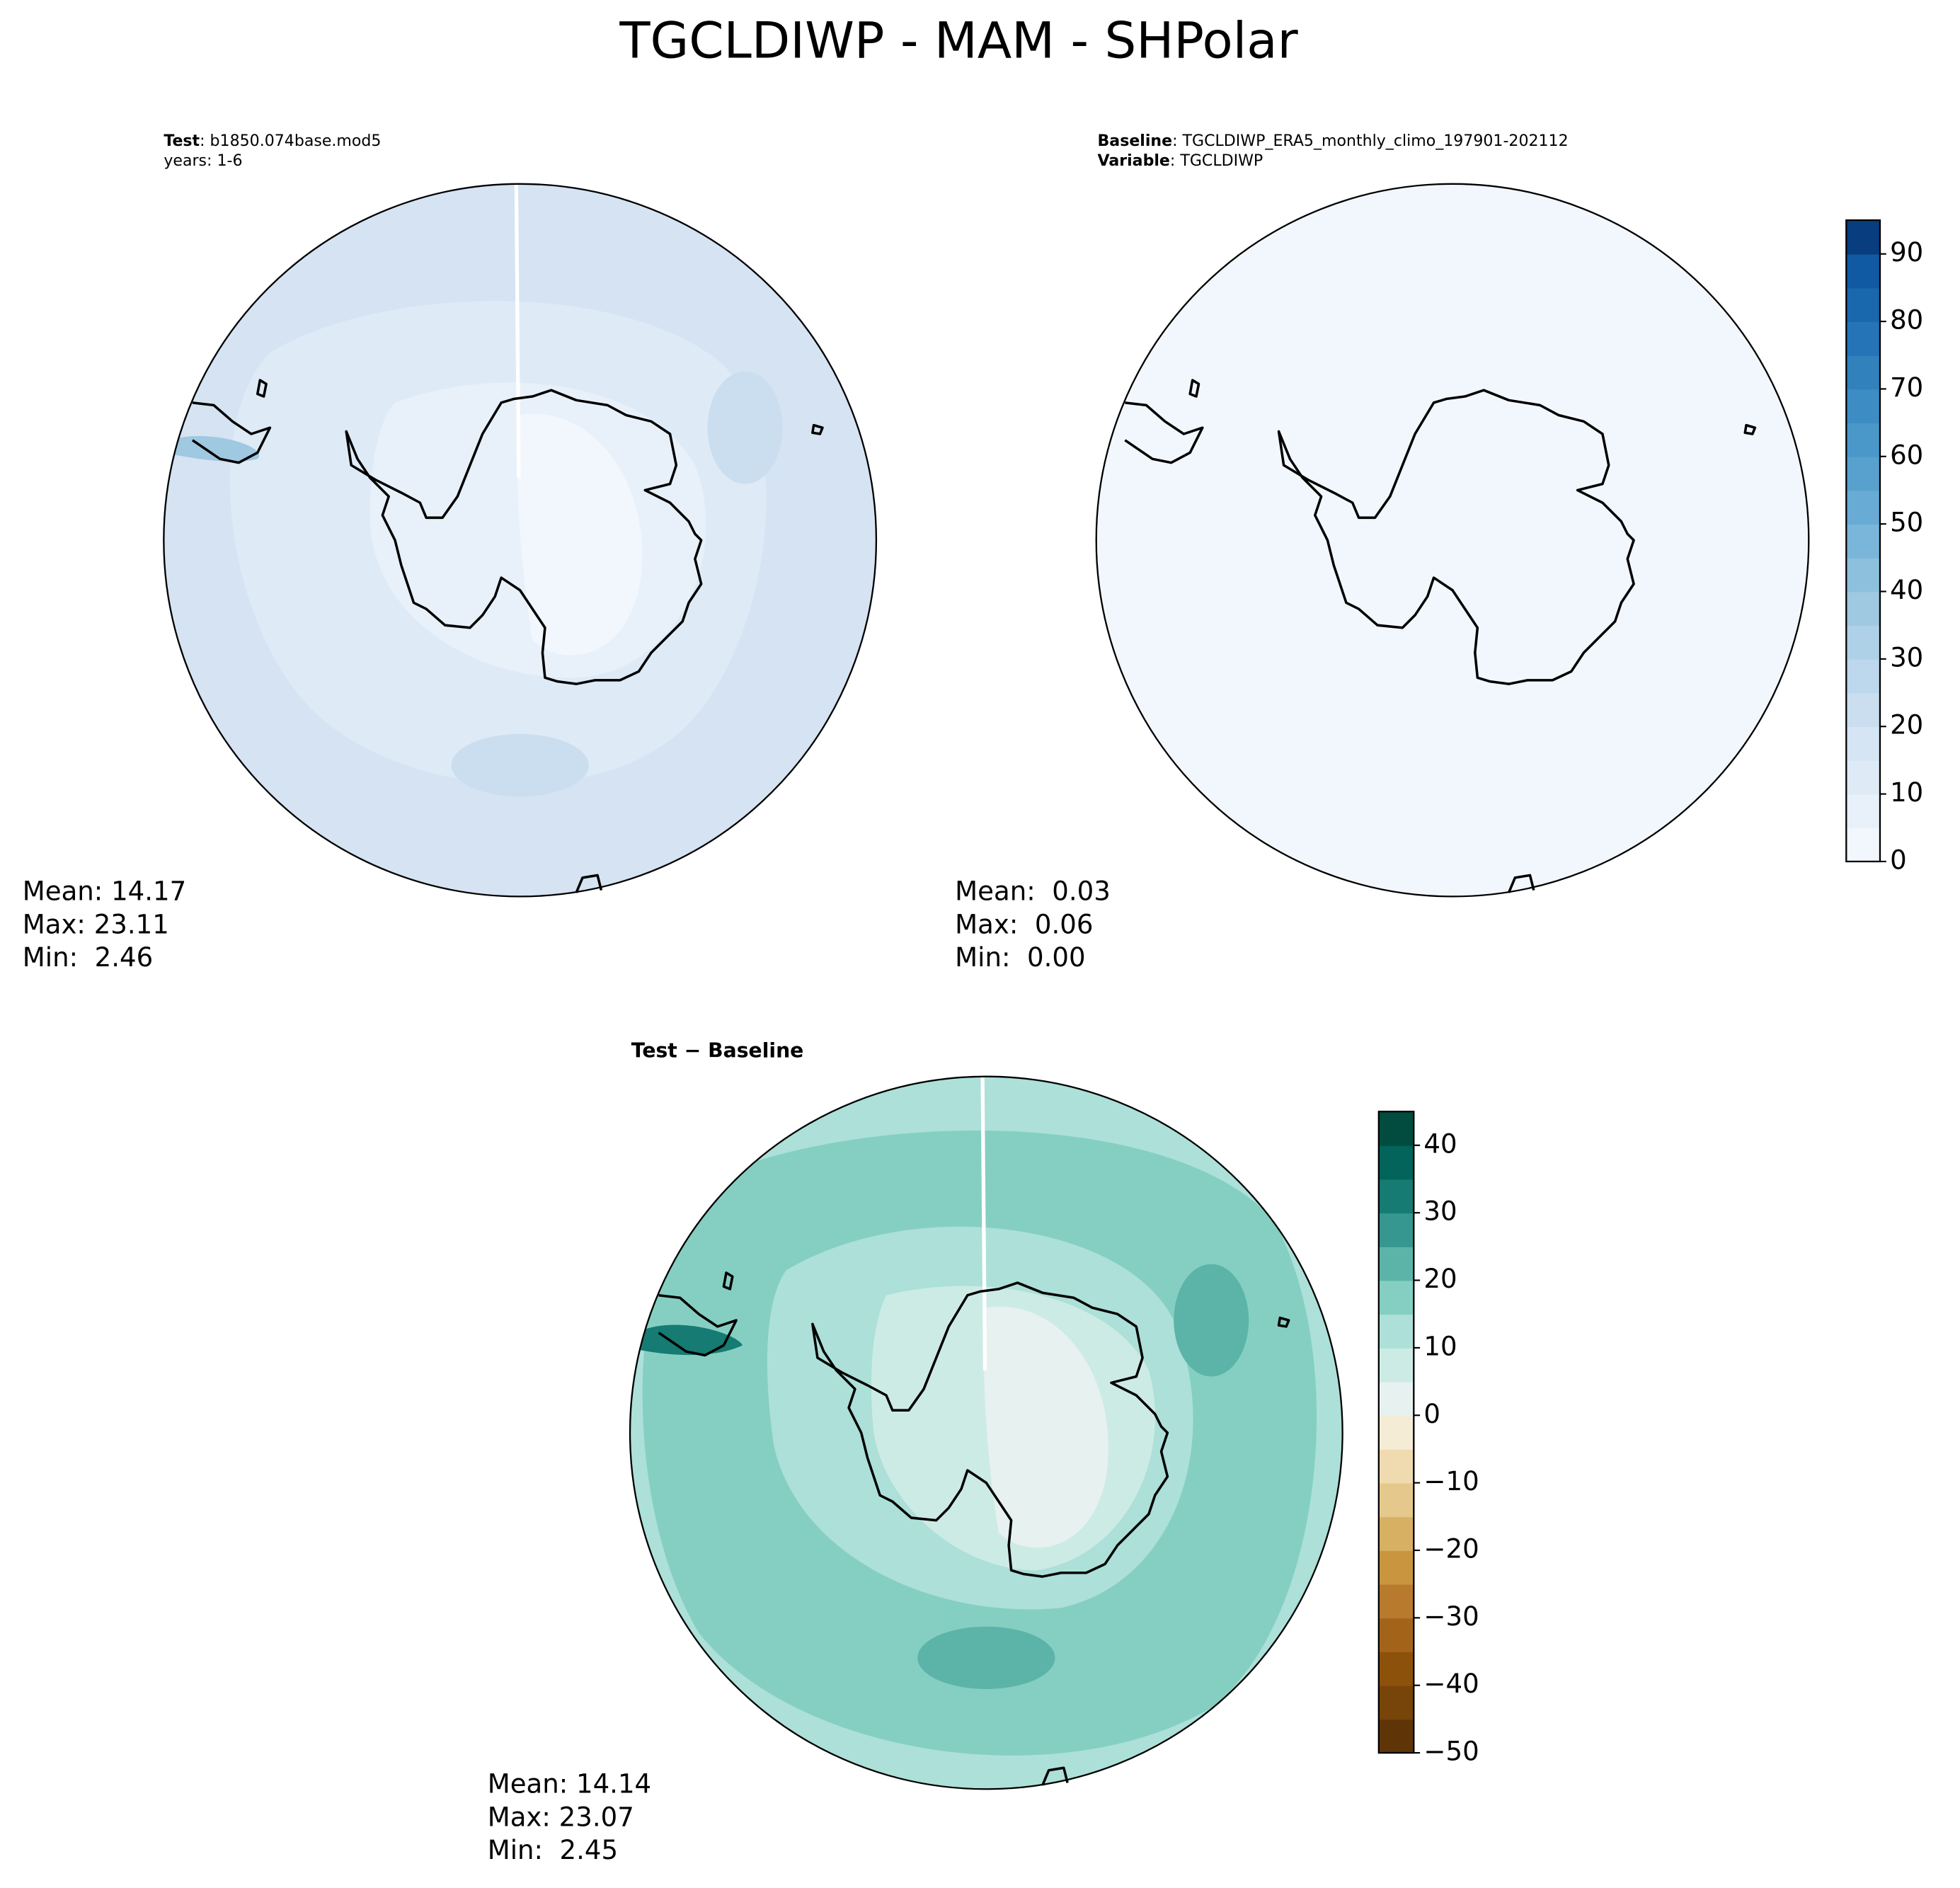  I want to click on panel-header: Variable: TGCLDIWP, so click(1180, 161).